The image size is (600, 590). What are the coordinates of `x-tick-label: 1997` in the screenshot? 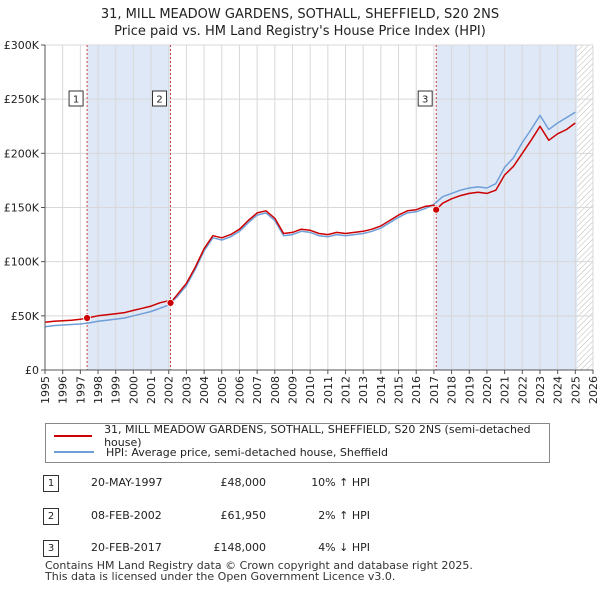 It's located at (80, 390).